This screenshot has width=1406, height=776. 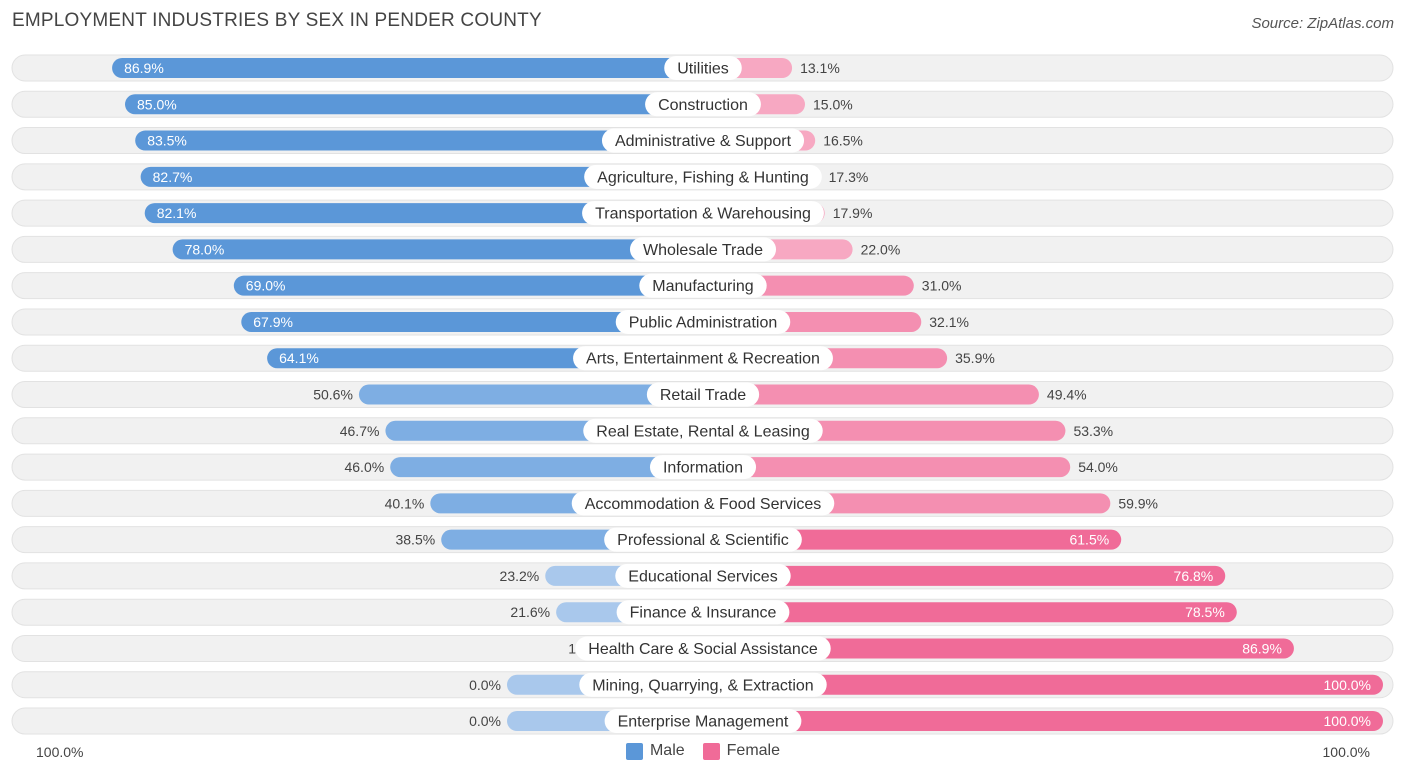 I want to click on category-label: Wholesale Trade, so click(x=703, y=250).